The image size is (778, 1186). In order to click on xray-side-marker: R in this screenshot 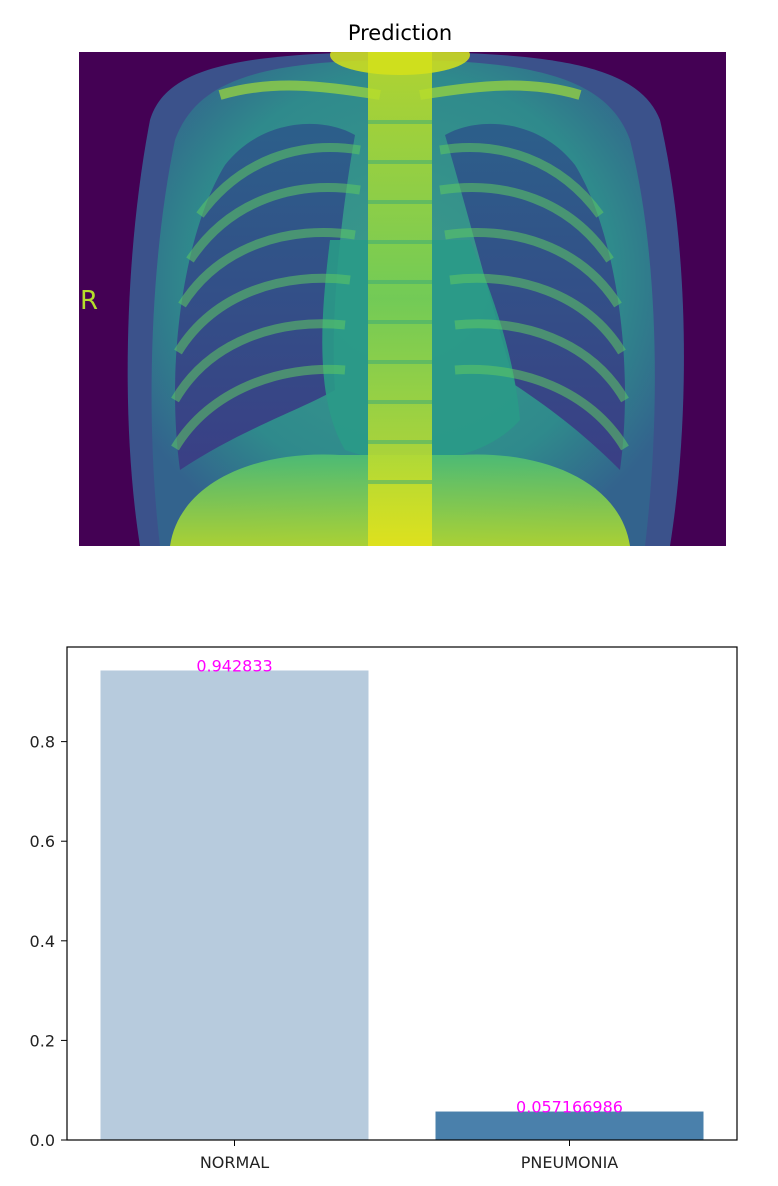, I will do `click(89, 301)`.